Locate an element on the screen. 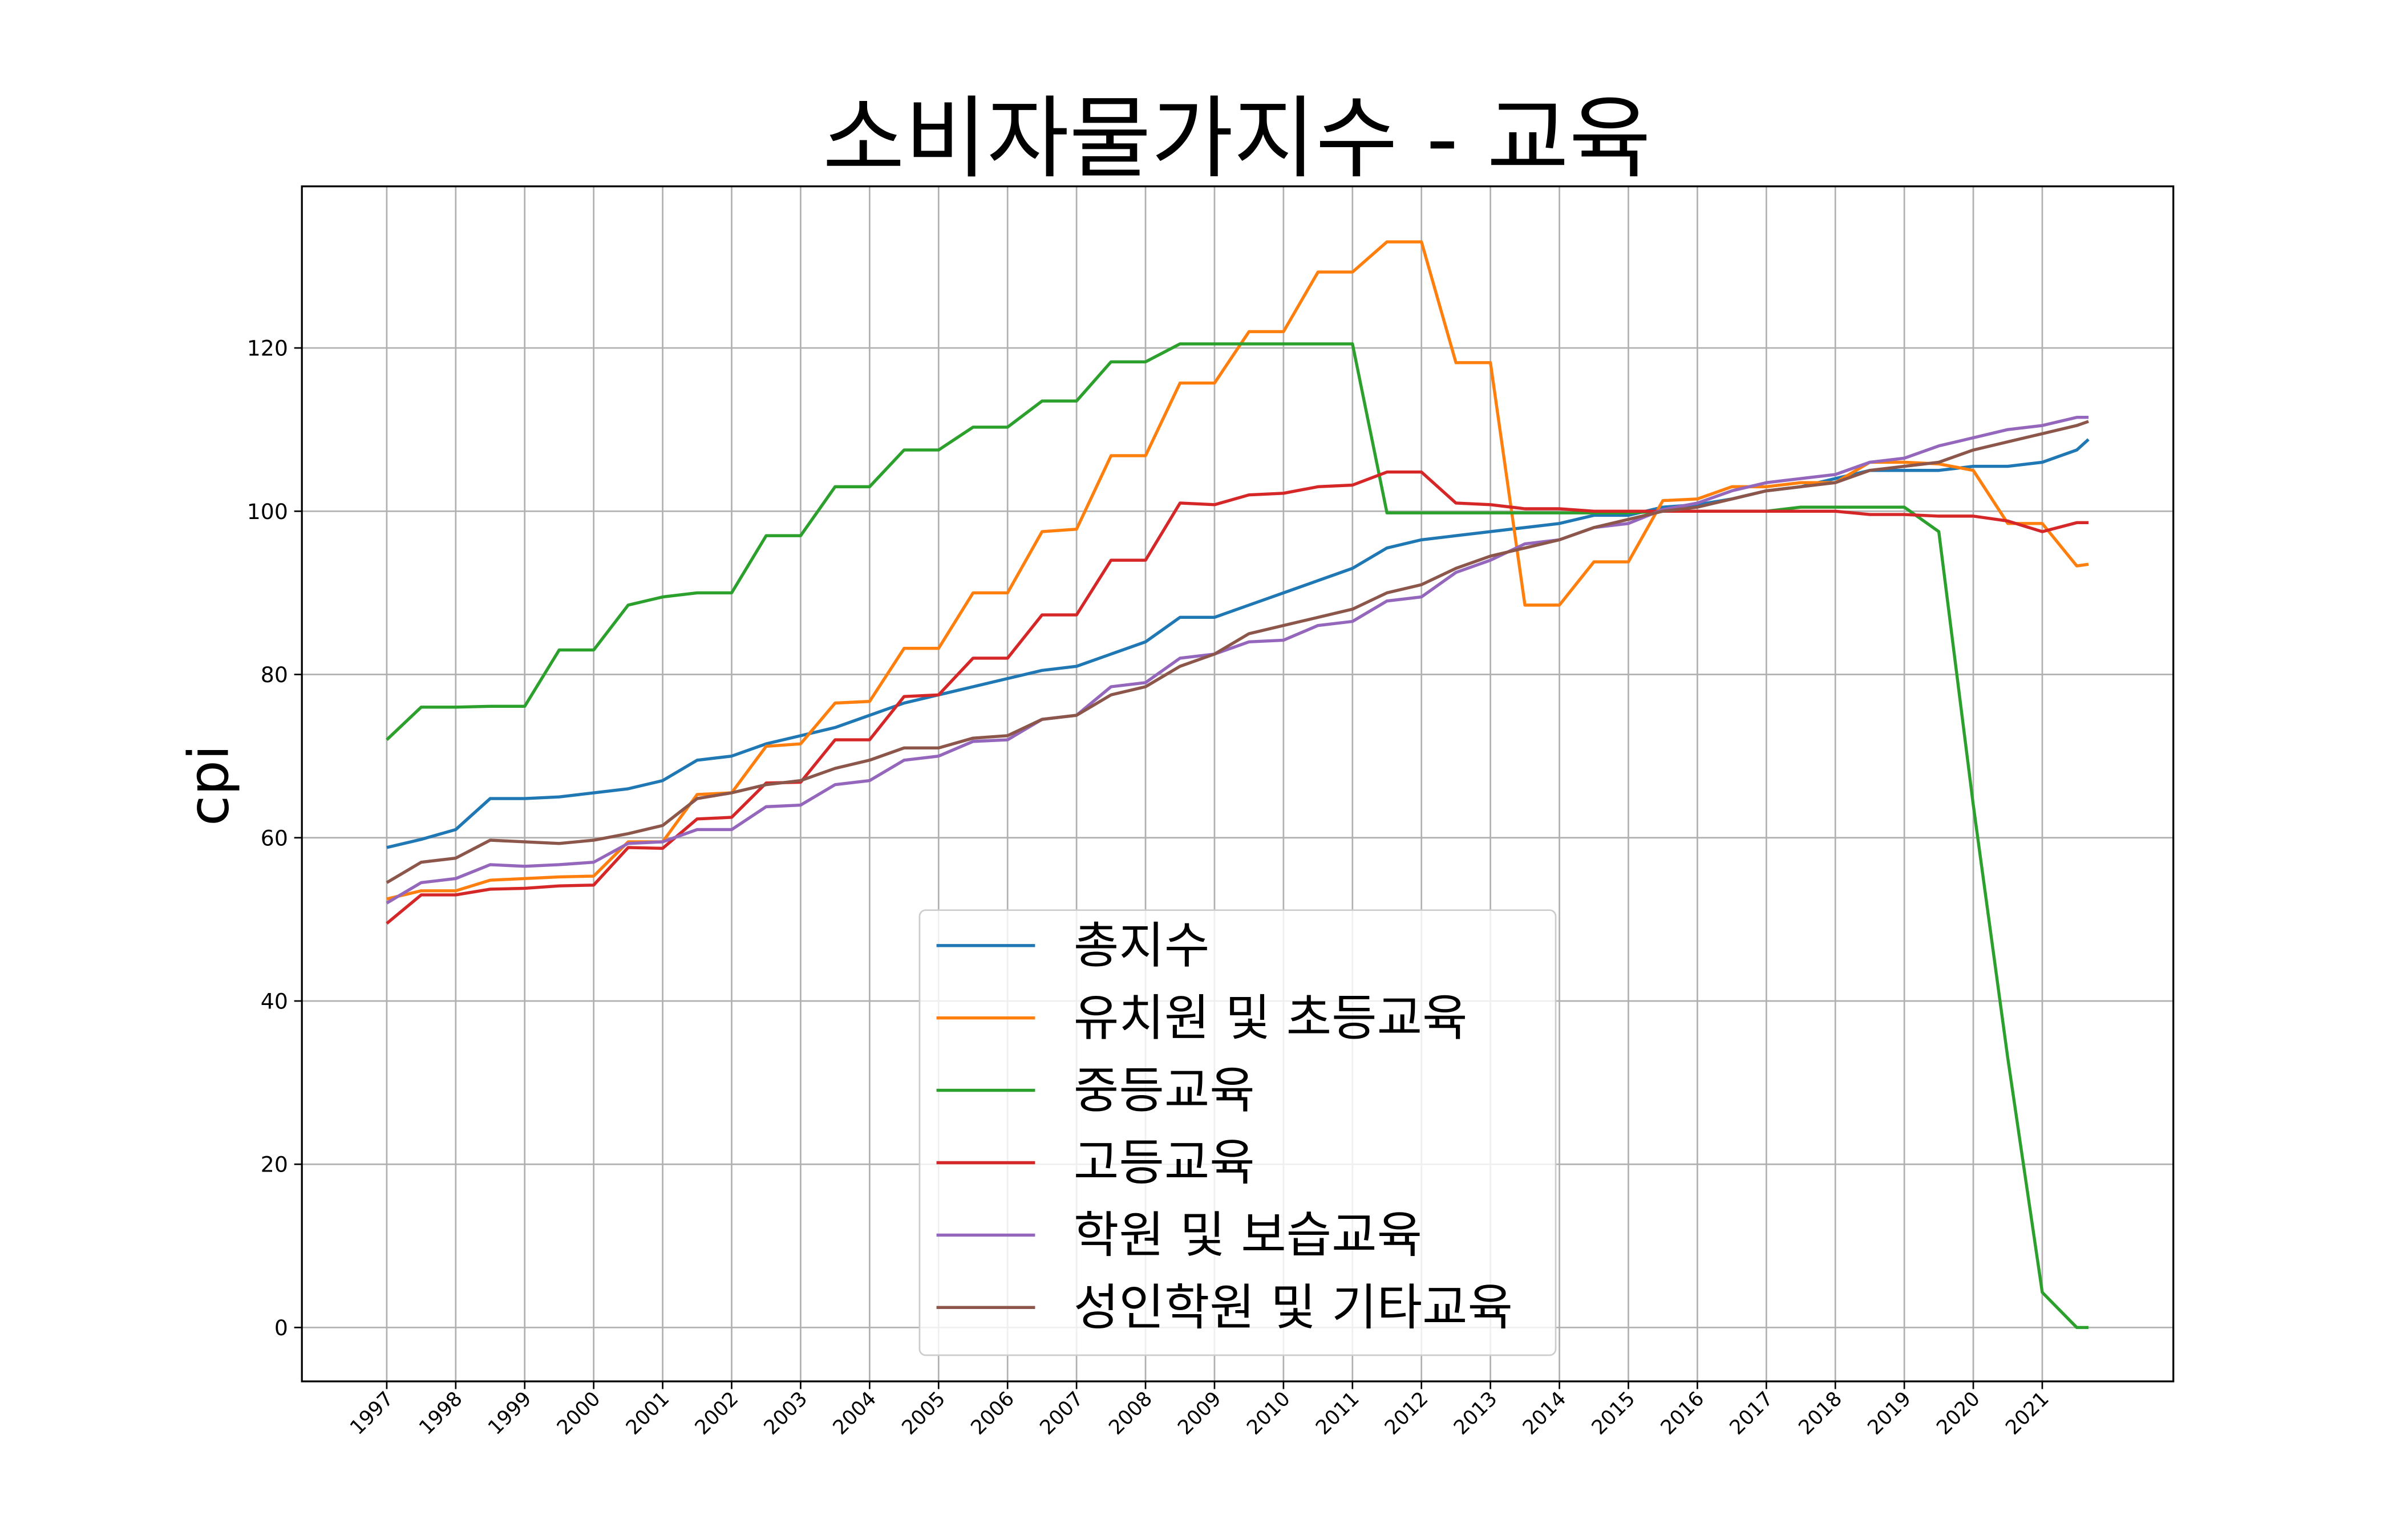 This screenshot has width=2396, height=1540. y-tick-label: 100 is located at coordinates (267, 512).